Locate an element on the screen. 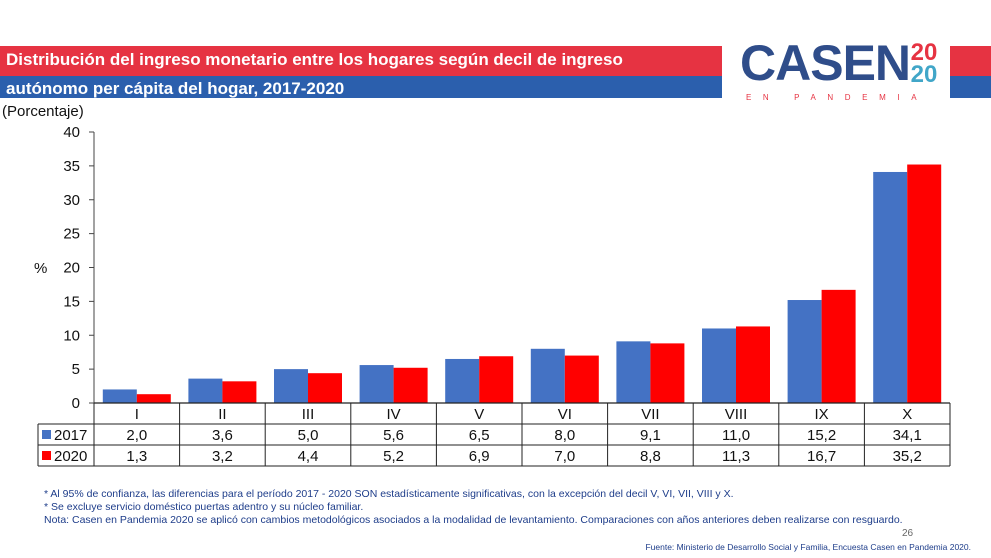  bar-2020-IX is located at coordinates (838, 346).